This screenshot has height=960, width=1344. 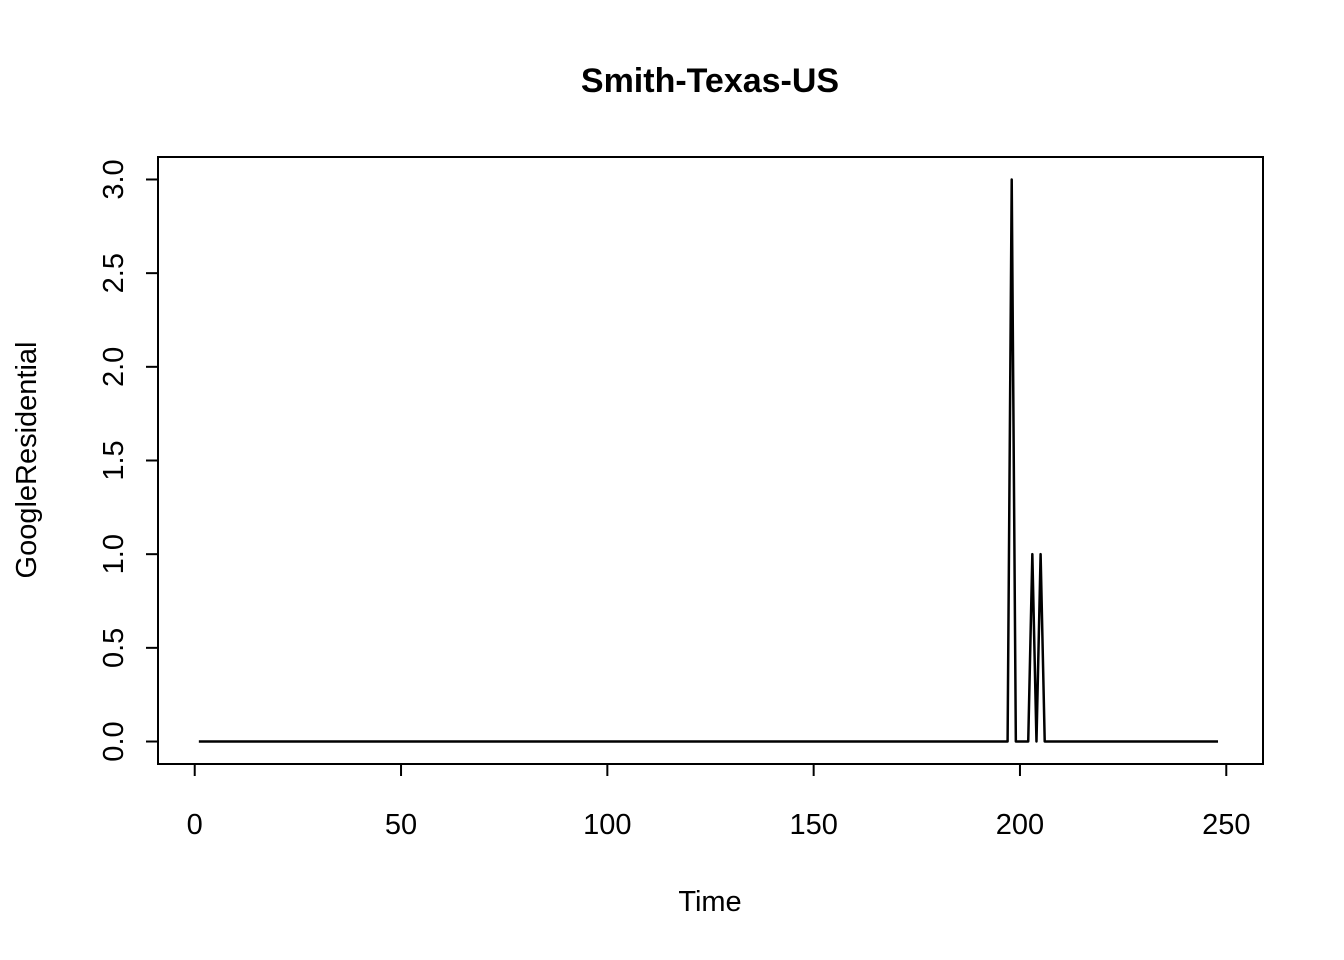 What do you see at coordinates (709, 902) in the screenshot?
I see `x-axis-label: Time` at bounding box center [709, 902].